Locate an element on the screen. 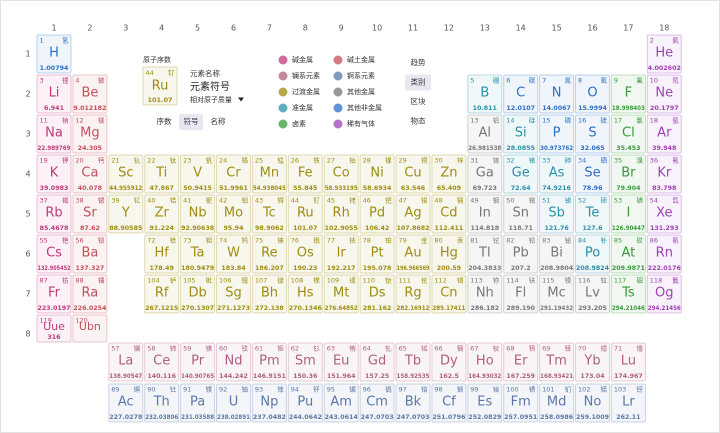 The width and height of the screenshot is (720, 433). element-cell: 54 氙Xe 131.293 is located at coordinates (664, 214).